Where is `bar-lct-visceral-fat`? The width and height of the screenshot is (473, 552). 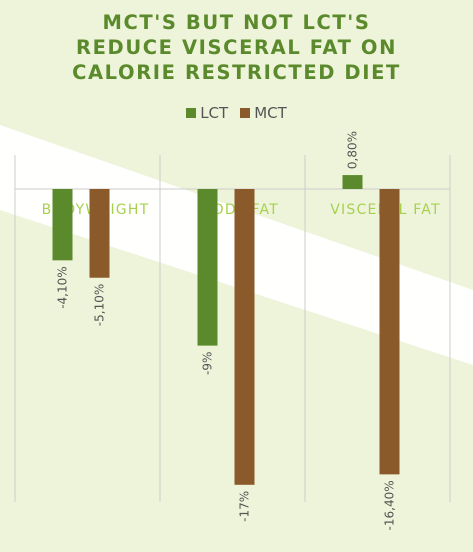
bar-lct-visceral-fat is located at coordinates (352, 182).